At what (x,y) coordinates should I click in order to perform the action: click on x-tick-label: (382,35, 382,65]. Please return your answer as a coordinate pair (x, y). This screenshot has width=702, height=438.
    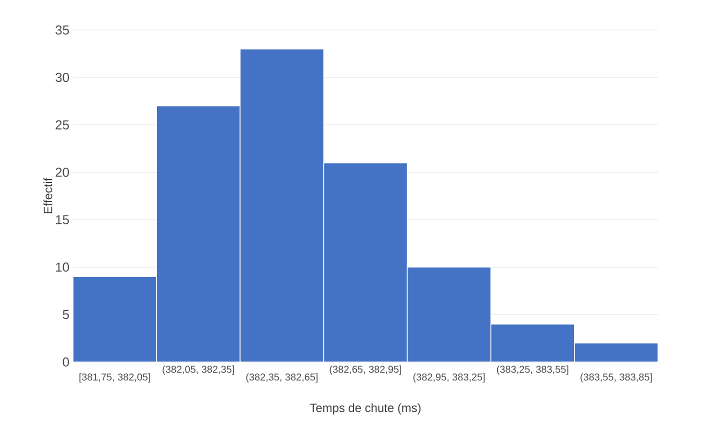
    Looking at the image, I should click on (282, 378).